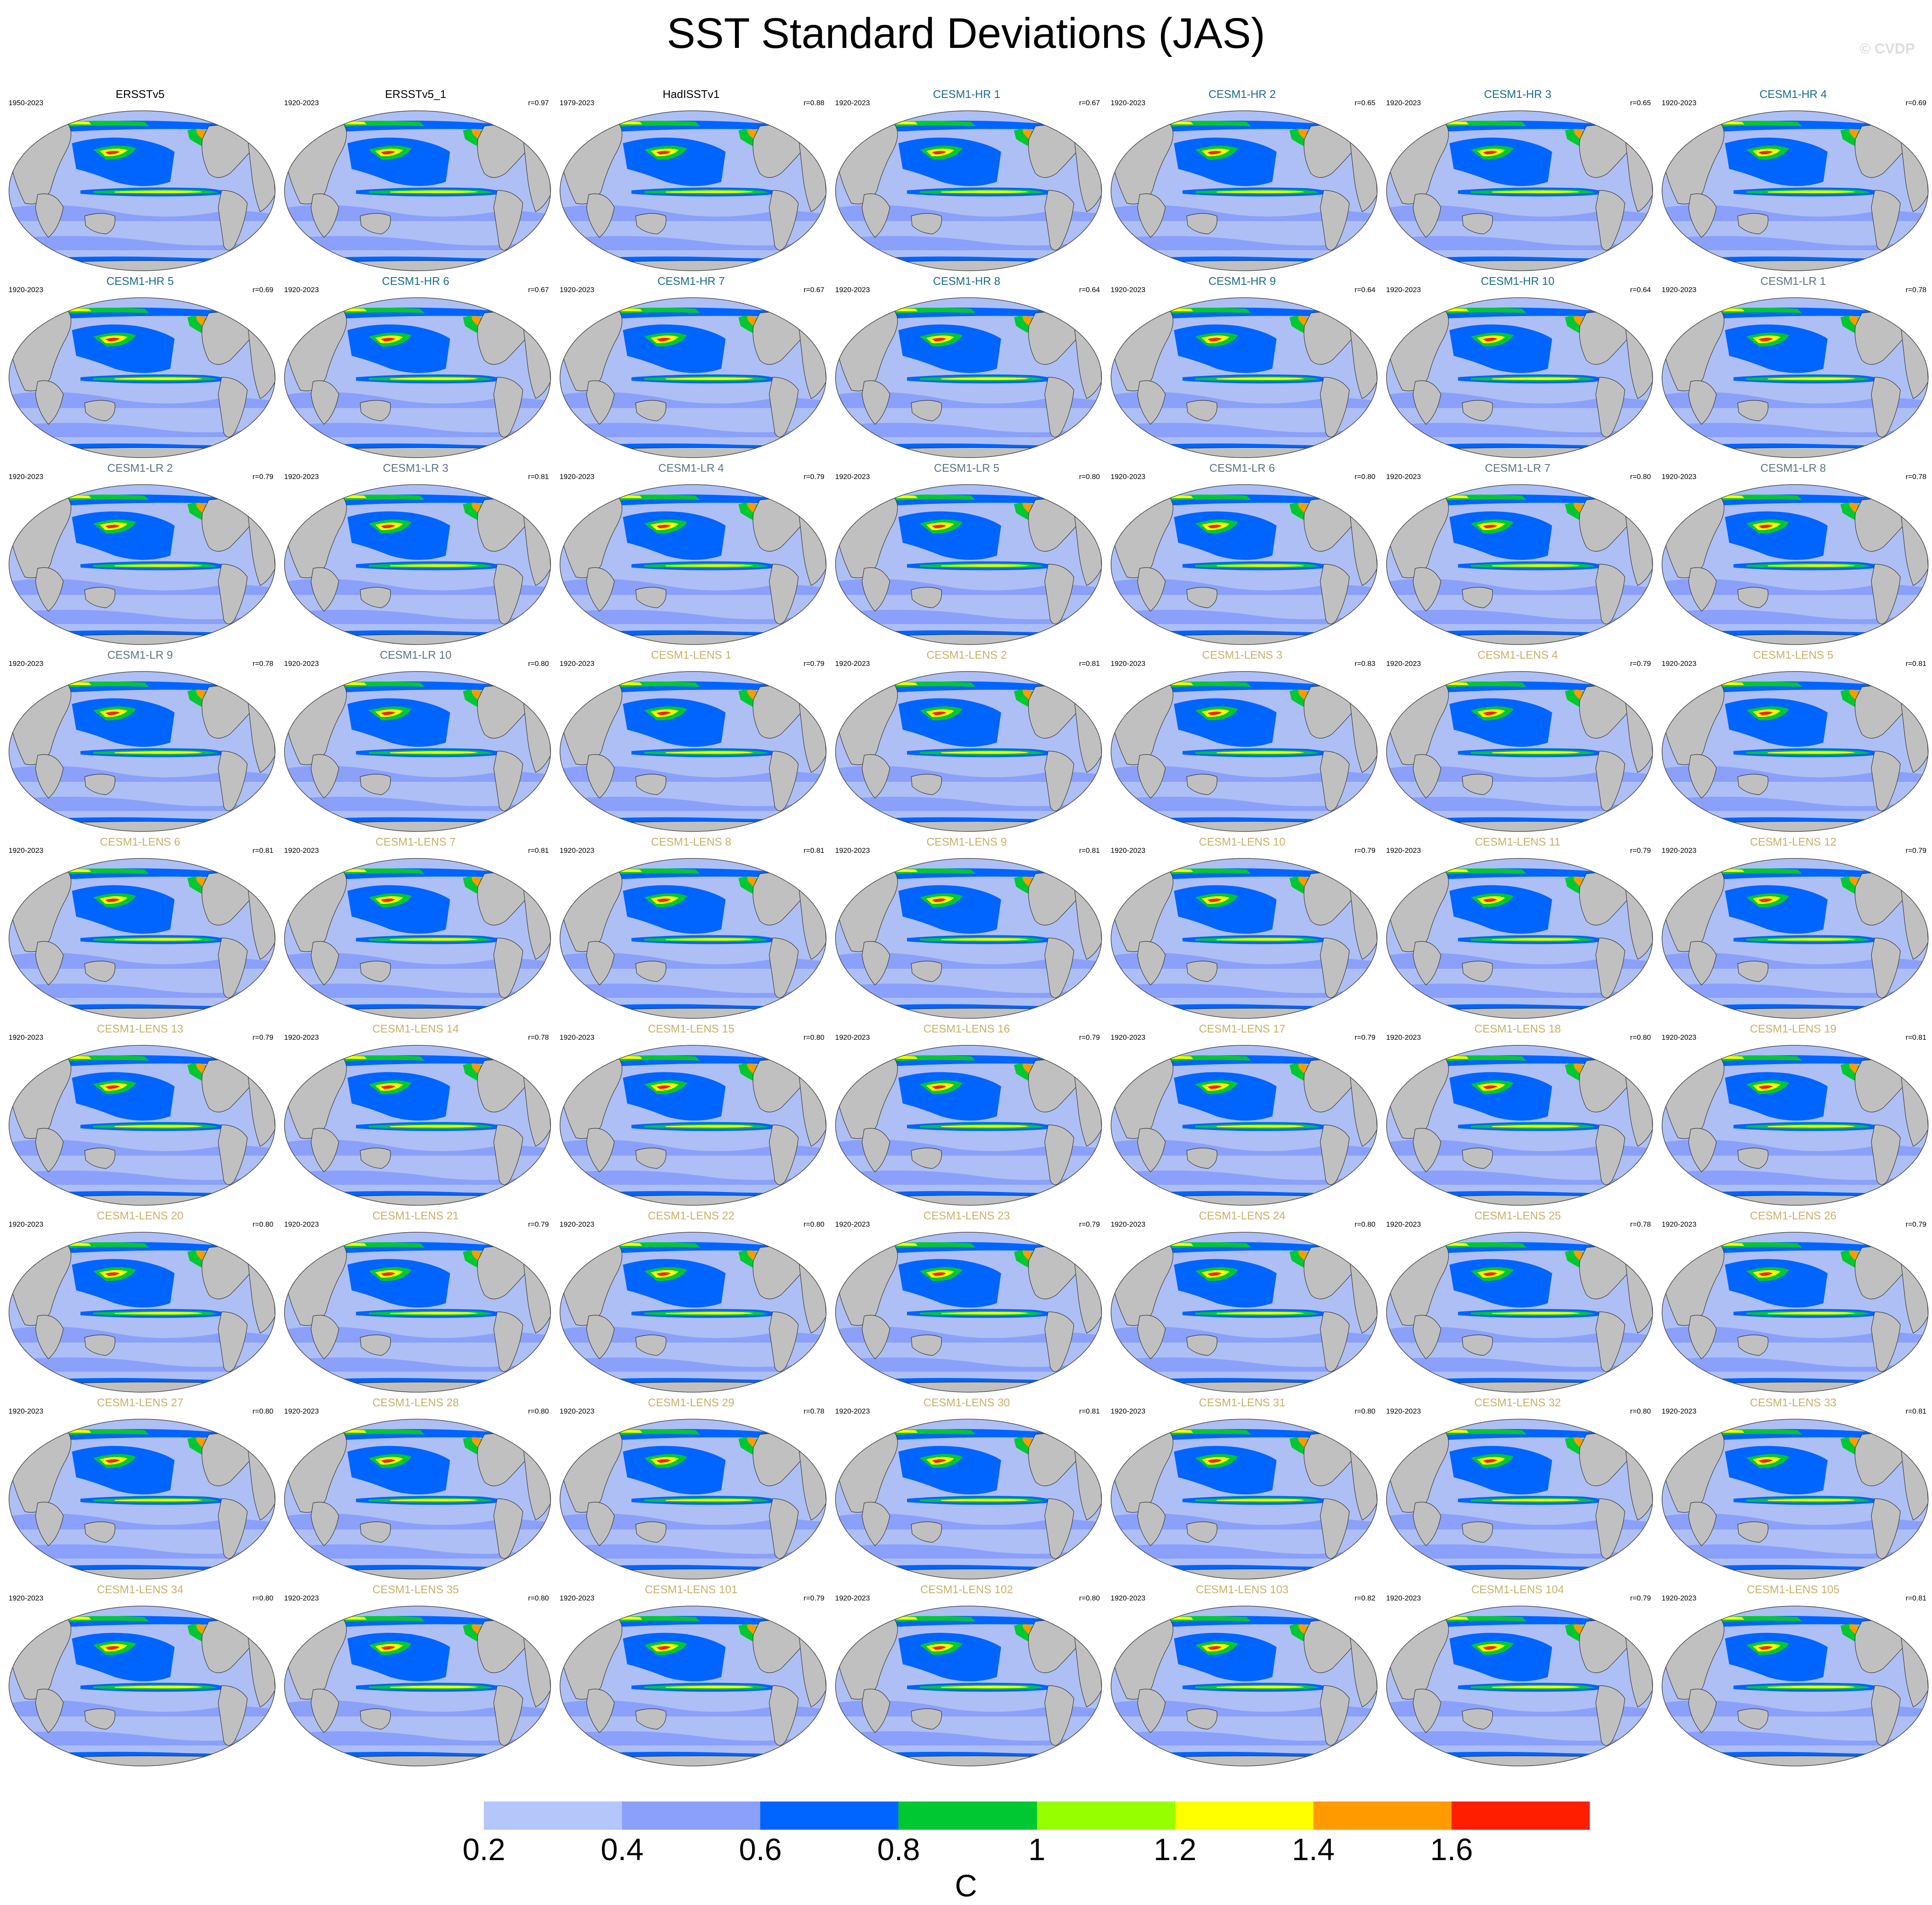 Image resolution: width=1932 pixels, height=1905 pixels. I want to click on panel-correlation: r=0.64, so click(1640, 290).